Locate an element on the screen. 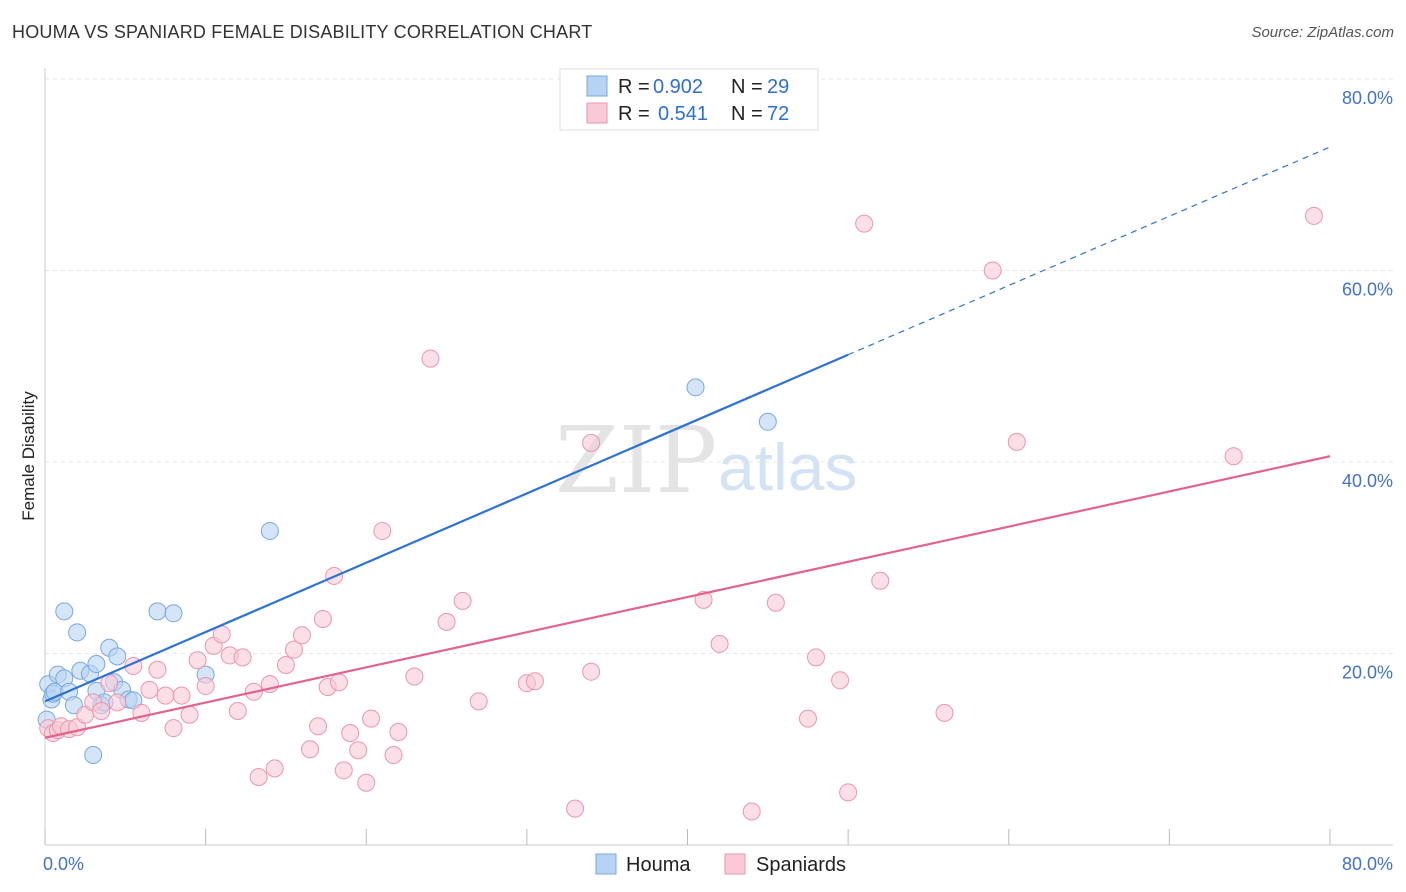  y-tick-label-20: 20.0% is located at coordinates (1367, 673).